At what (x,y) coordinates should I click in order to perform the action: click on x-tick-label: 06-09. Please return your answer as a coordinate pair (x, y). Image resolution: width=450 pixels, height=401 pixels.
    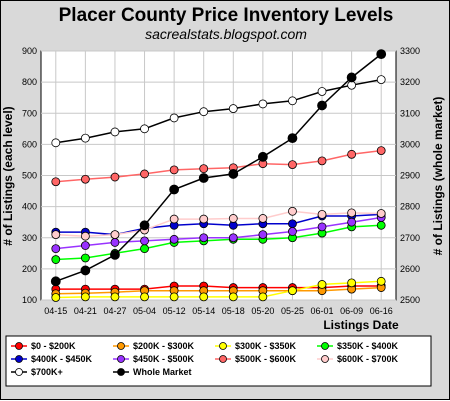
    Looking at the image, I should click on (351, 311).